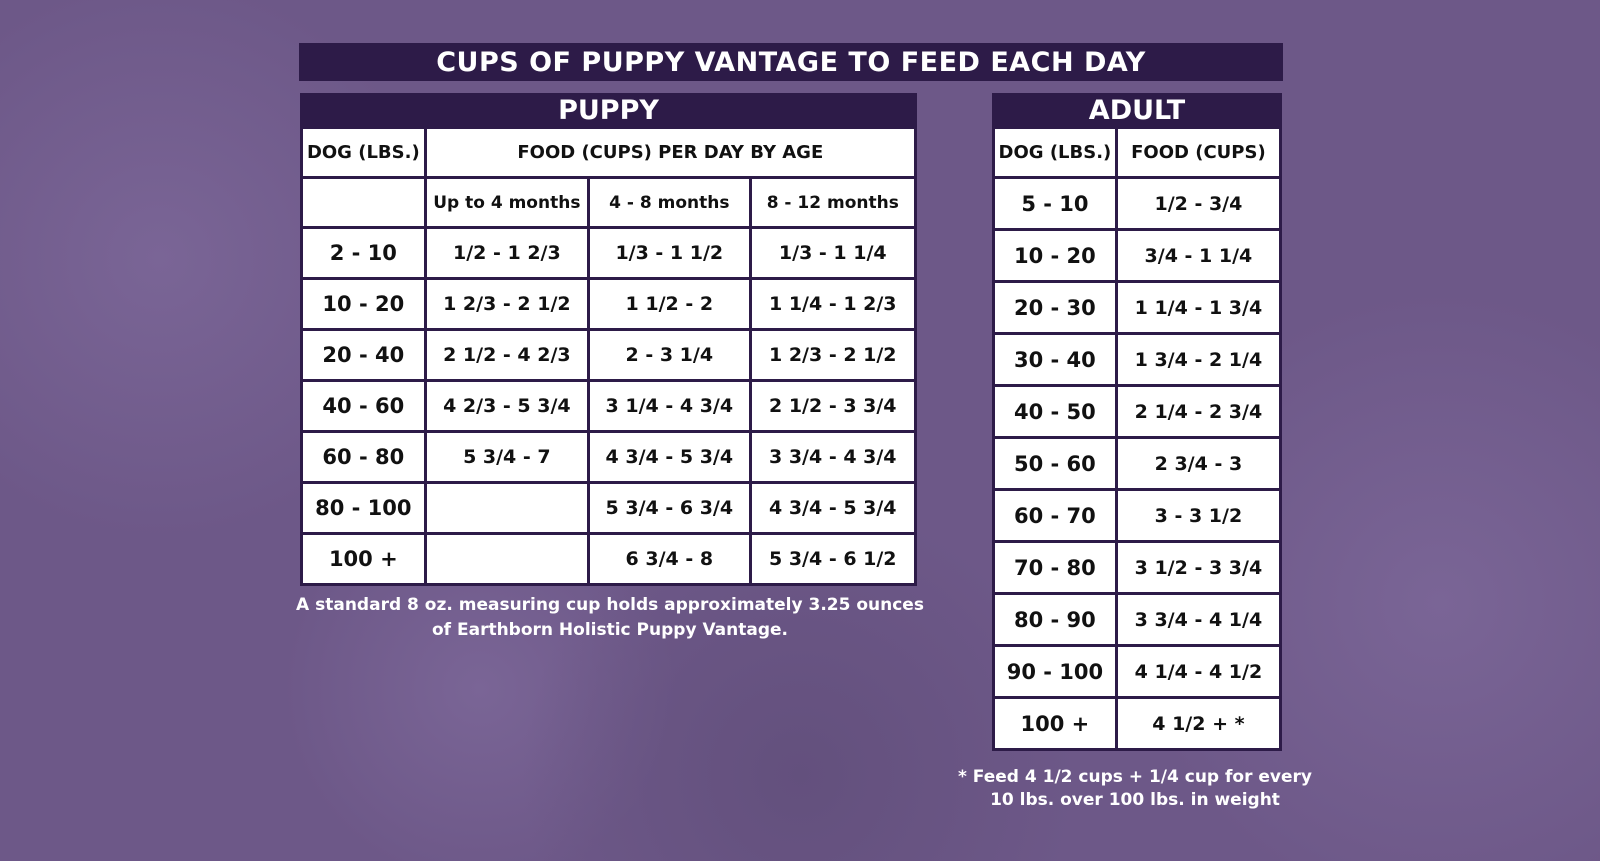 This screenshot has width=1600, height=861. Describe the element at coordinates (1198, 567) in the screenshot. I see `cups-cell: 3 1/2 - 3 3/4` at that location.